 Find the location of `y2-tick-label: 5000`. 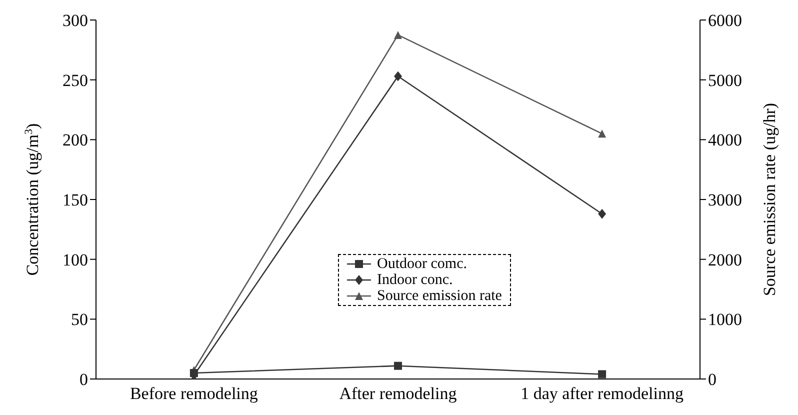

y2-tick-label: 5000 is located at coordinates (725, 80).